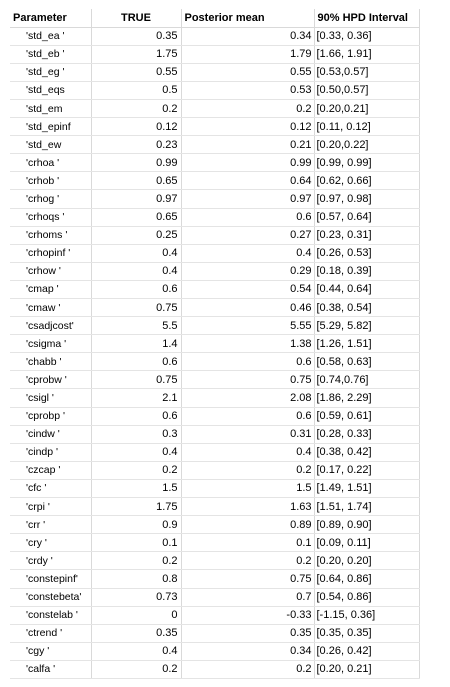 Image resolution: width=450 pixels, height=687 pixels. What do you see at coordinates (51, 380) in the screenshot?
I see `cell-parameter: 'cprobw '` at bounding box center [51, 380].